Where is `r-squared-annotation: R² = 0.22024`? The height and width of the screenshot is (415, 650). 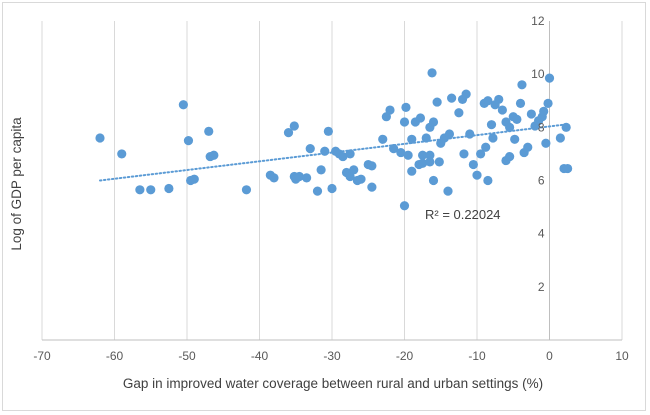
r-squared-annotation: R² = 0.22024 is located at coordinates (463, 214).